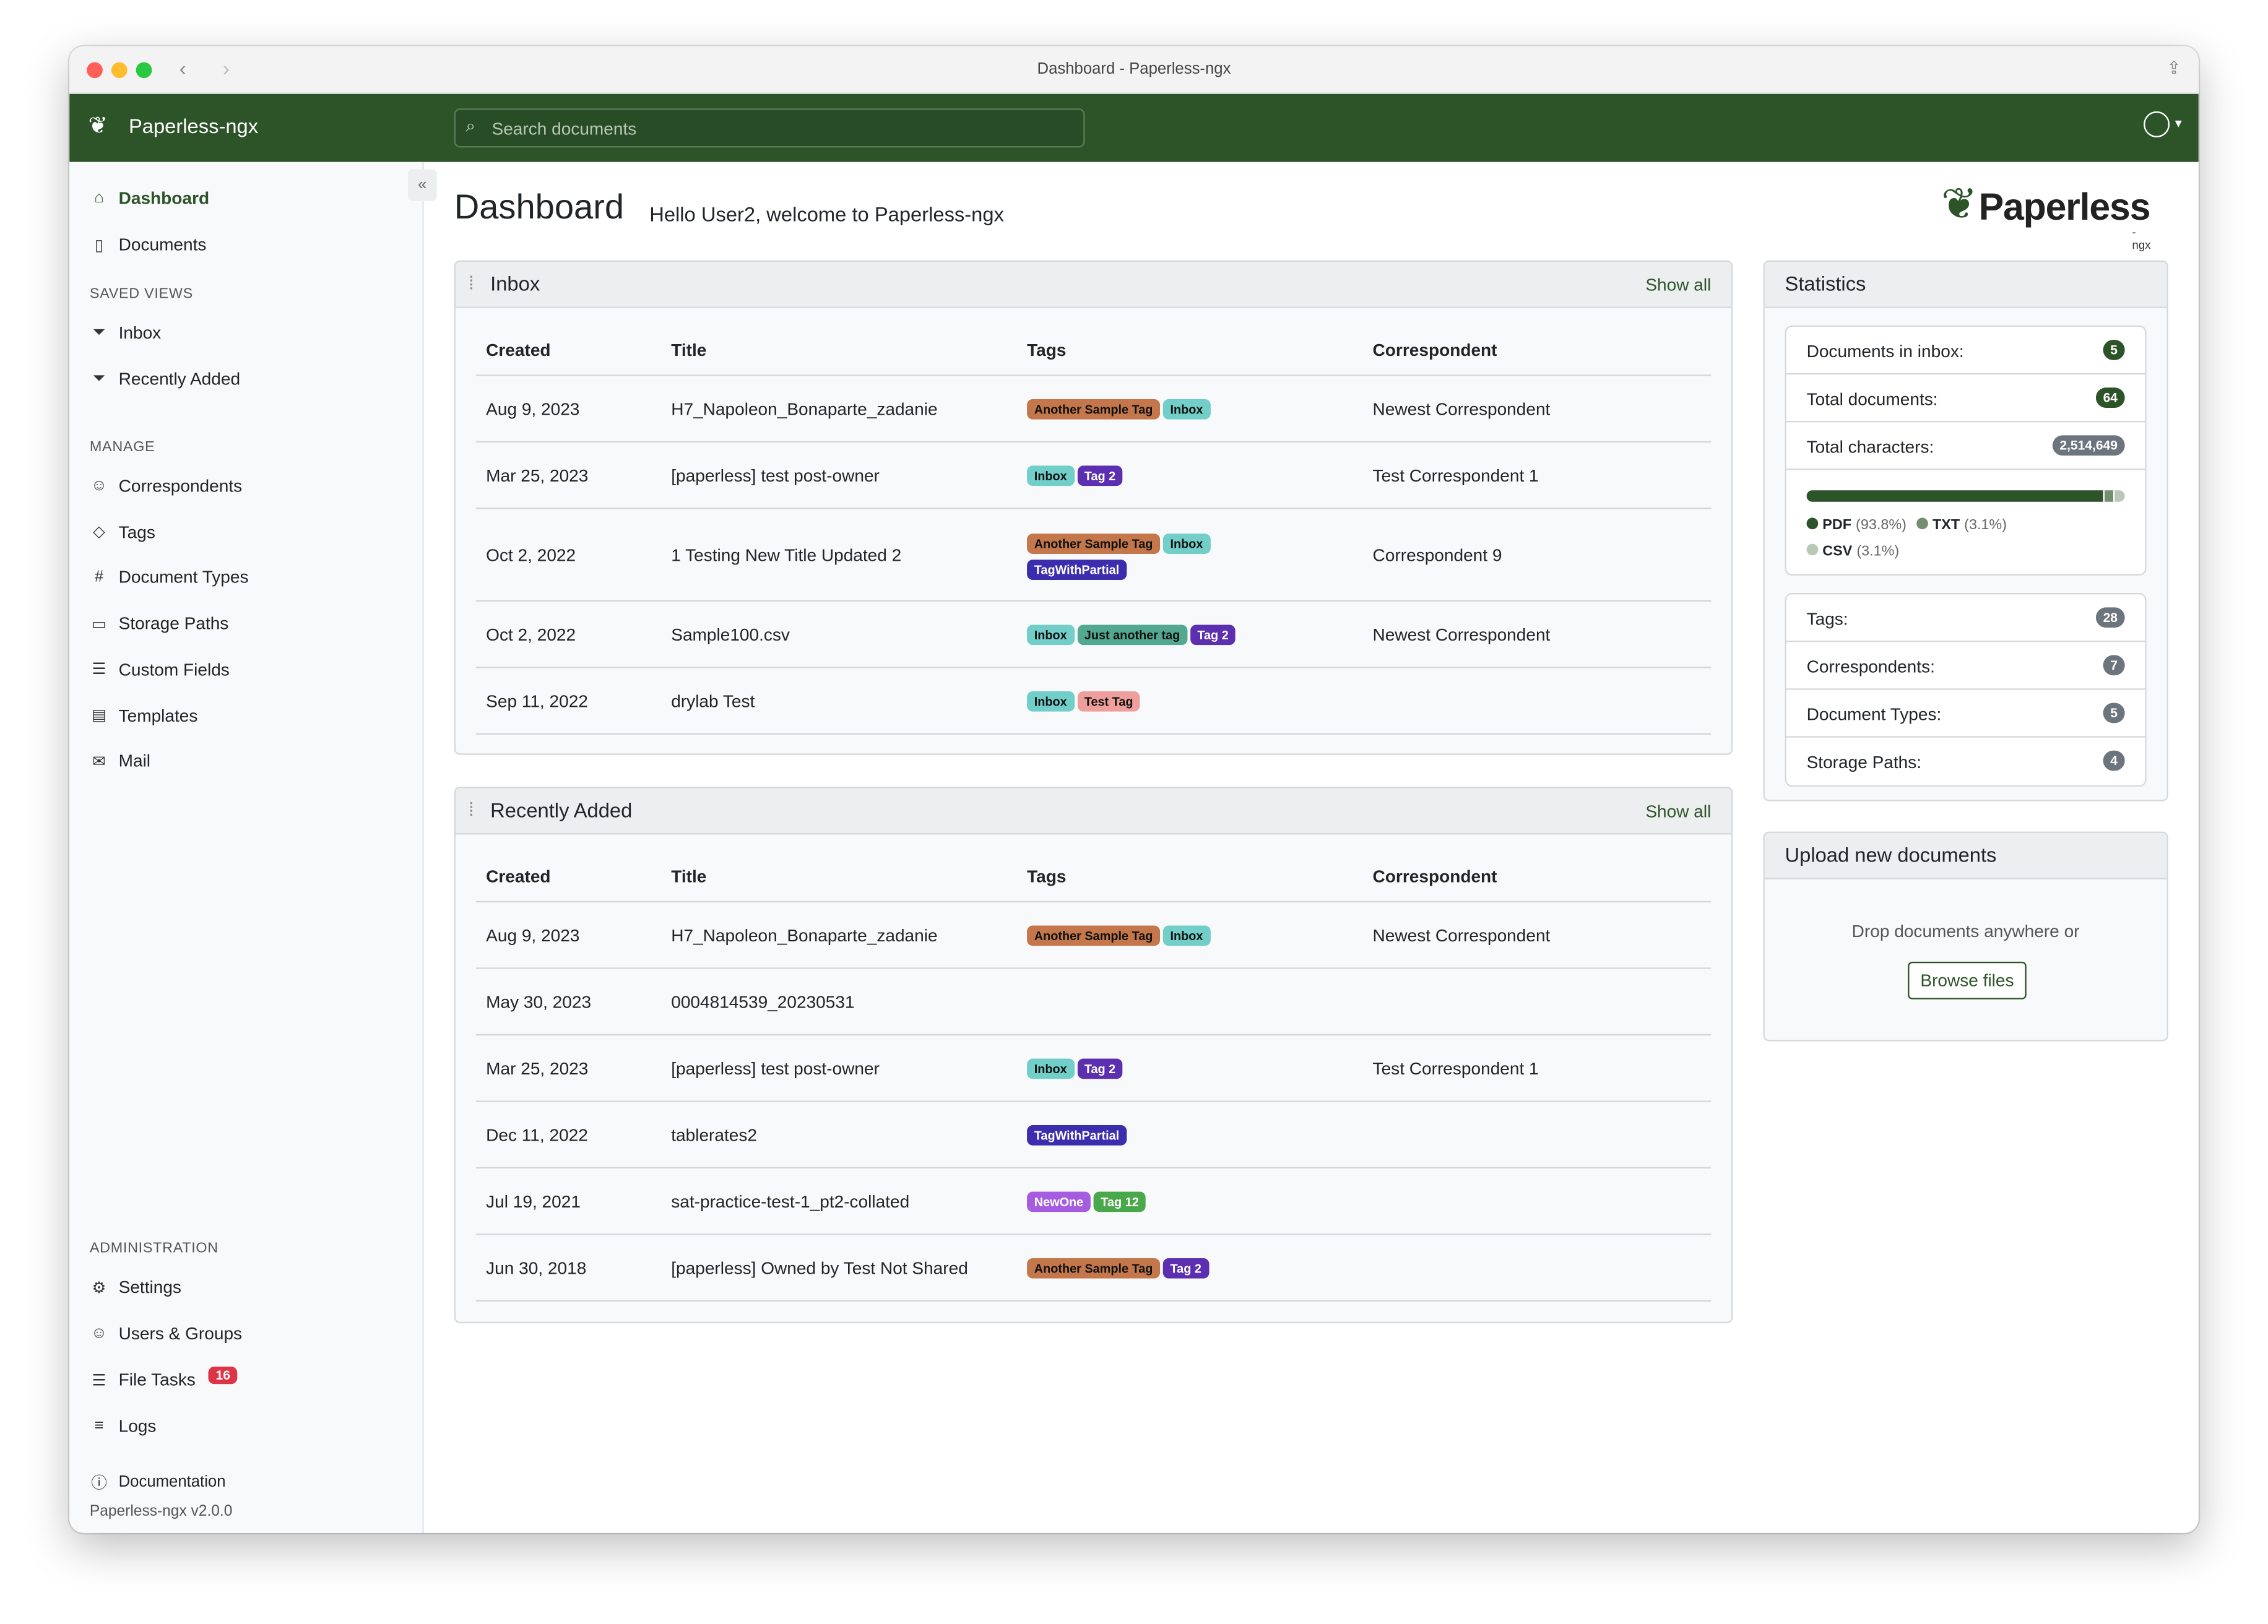 The height and width of the screenshot is (1624, 2268). What do you see at coordinates (2173, 68) in the screenshot?
I see `share-icon: ⇪` at bounding box center [2173, 68].